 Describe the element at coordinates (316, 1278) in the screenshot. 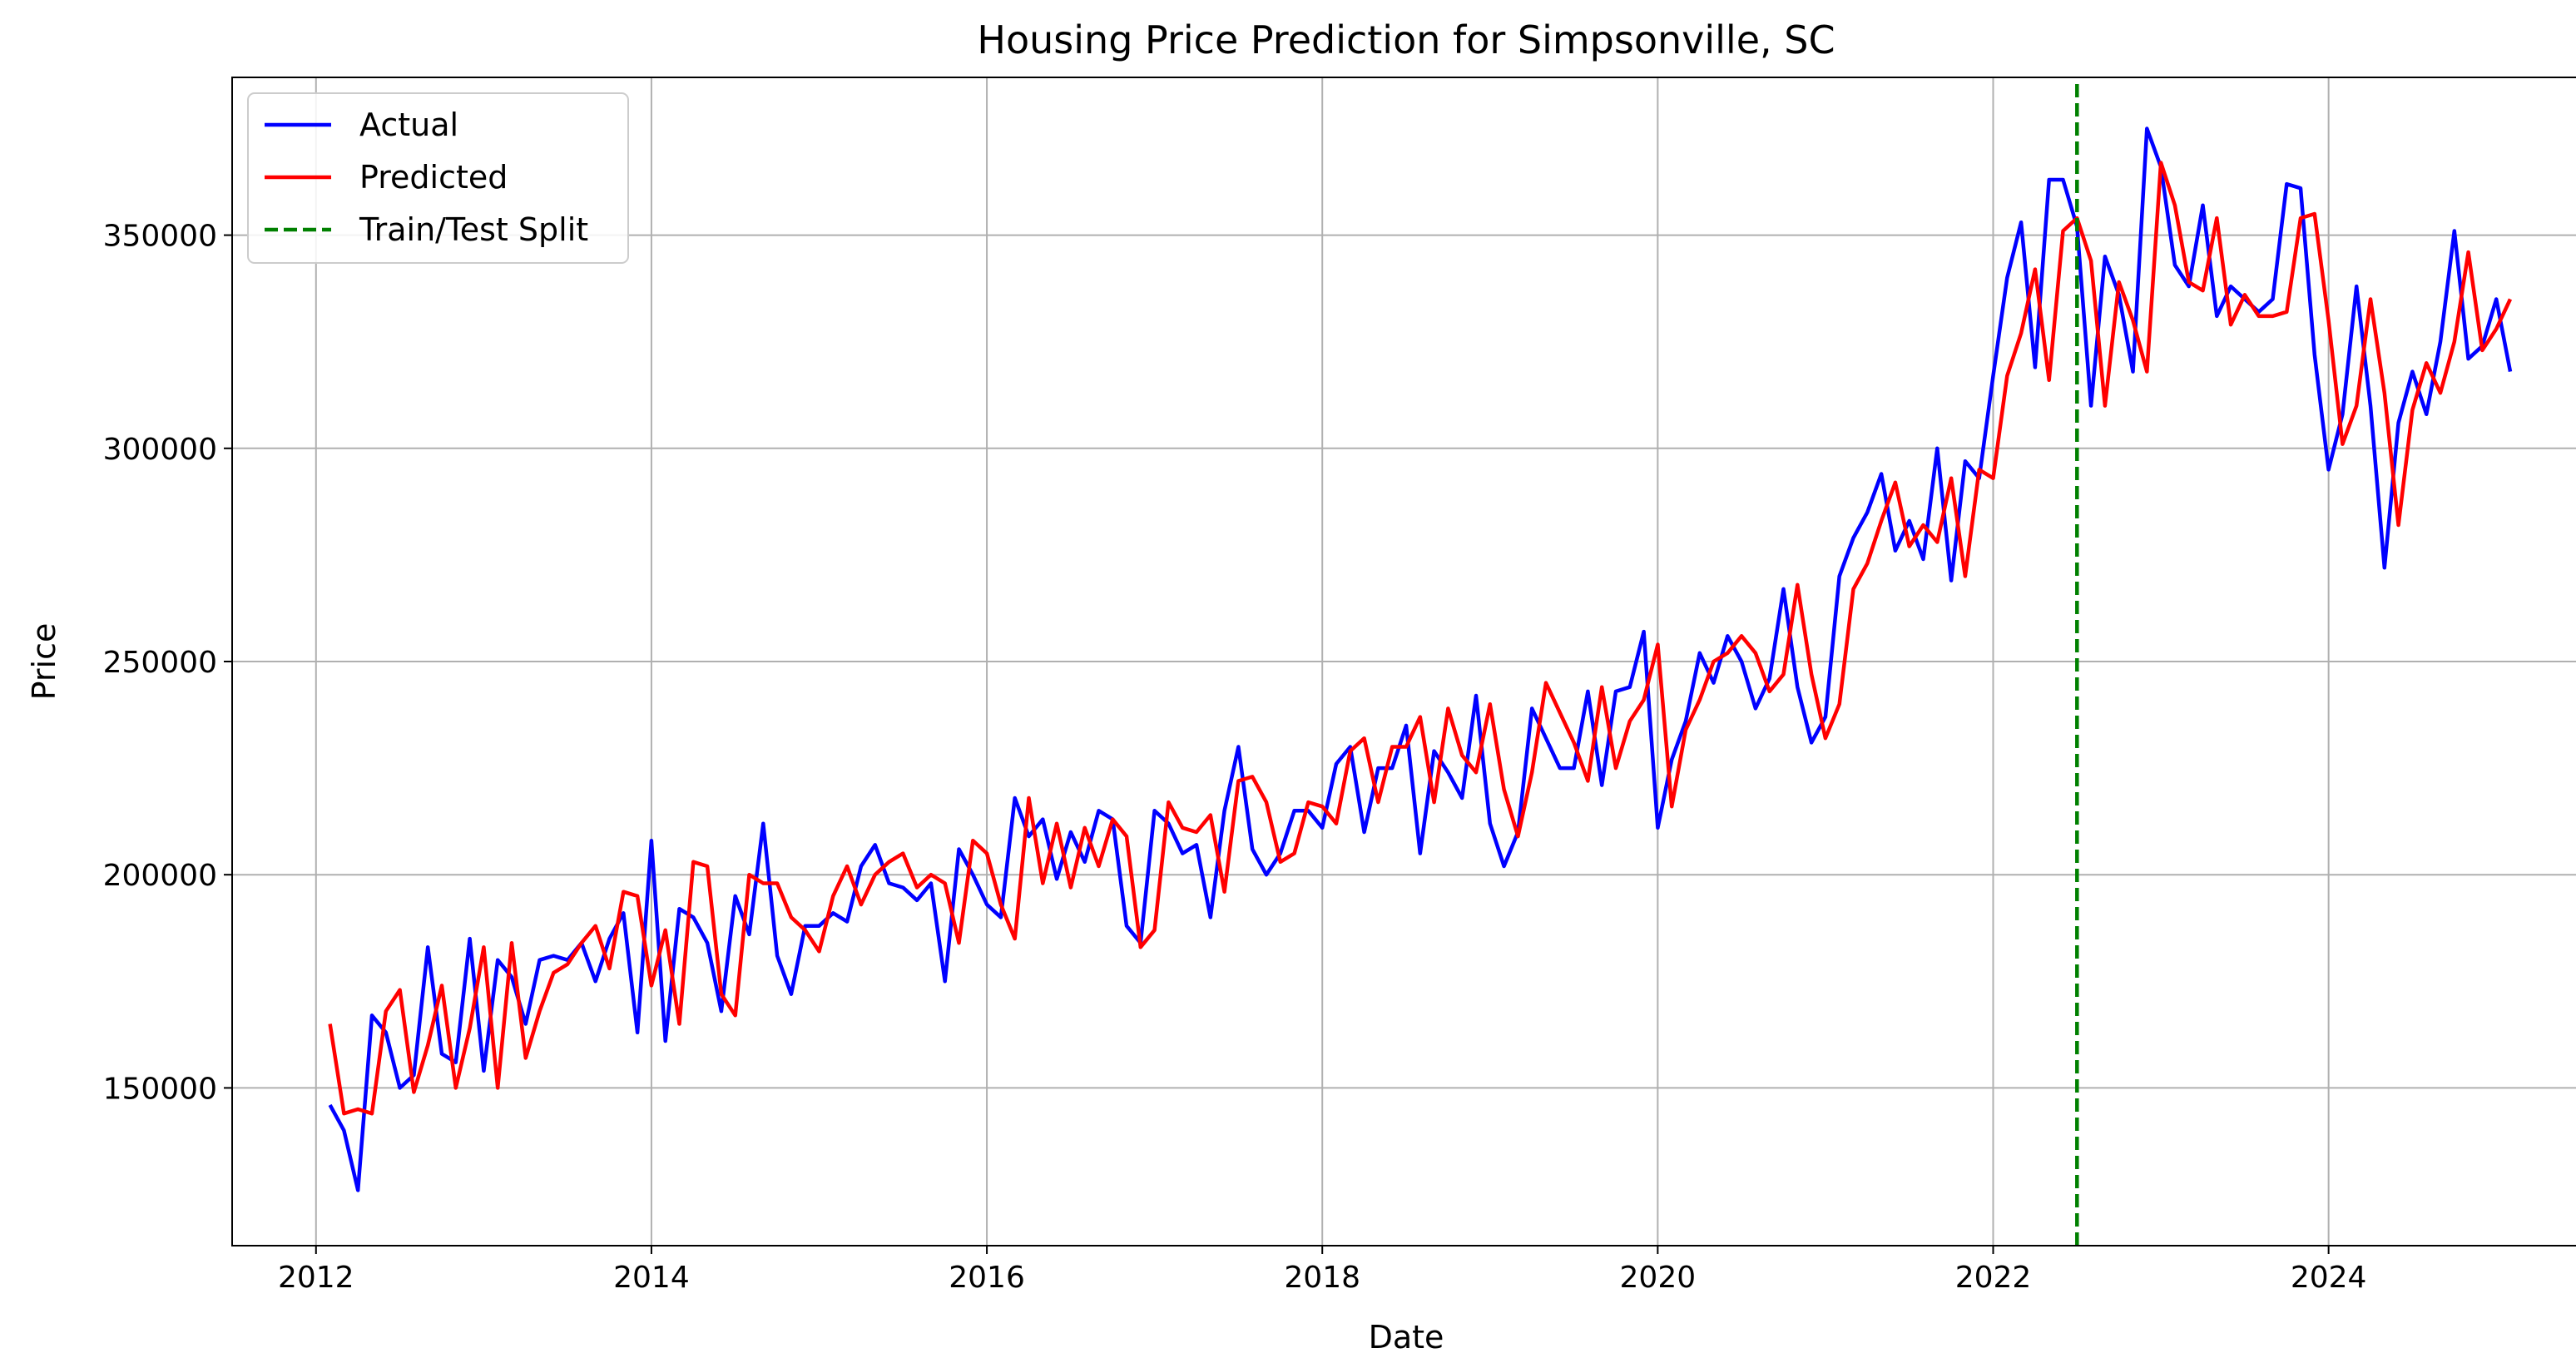

I see `x-tick-label: 2012` at that location.